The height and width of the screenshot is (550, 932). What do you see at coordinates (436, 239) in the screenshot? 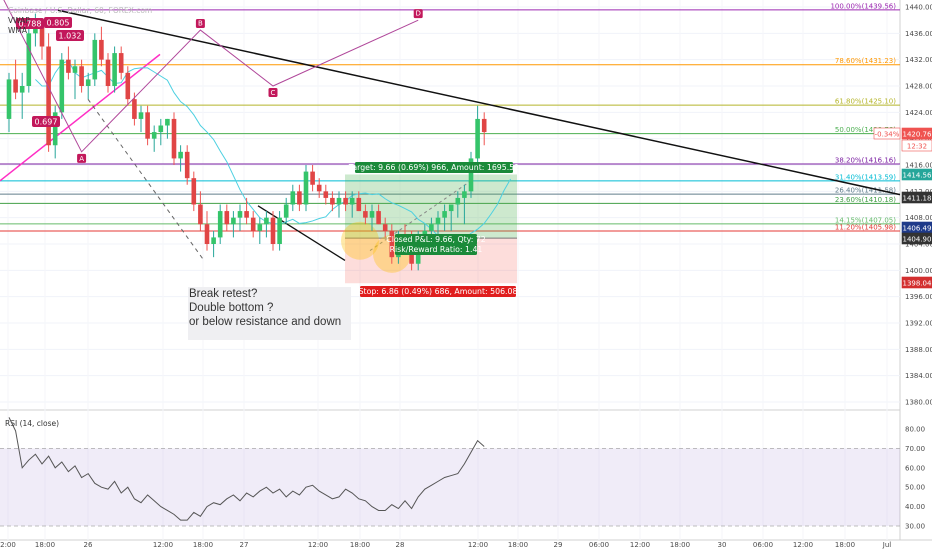
I see `pnl-label-box` at bounding box center [436, 239].